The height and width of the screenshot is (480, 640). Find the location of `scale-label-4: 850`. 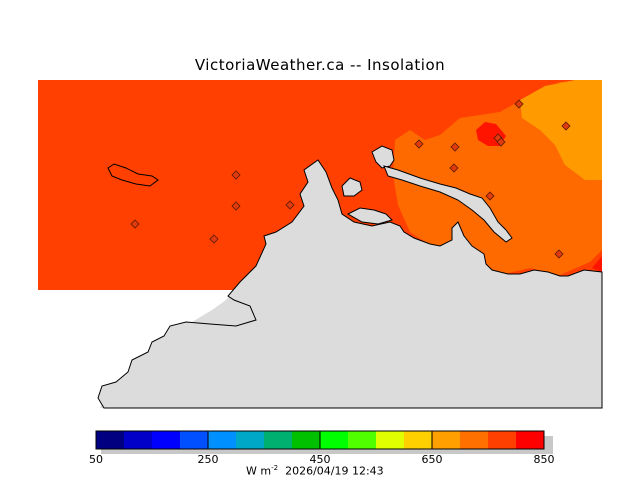

scale-label-4: 850 is located at coordinates (544, 459).